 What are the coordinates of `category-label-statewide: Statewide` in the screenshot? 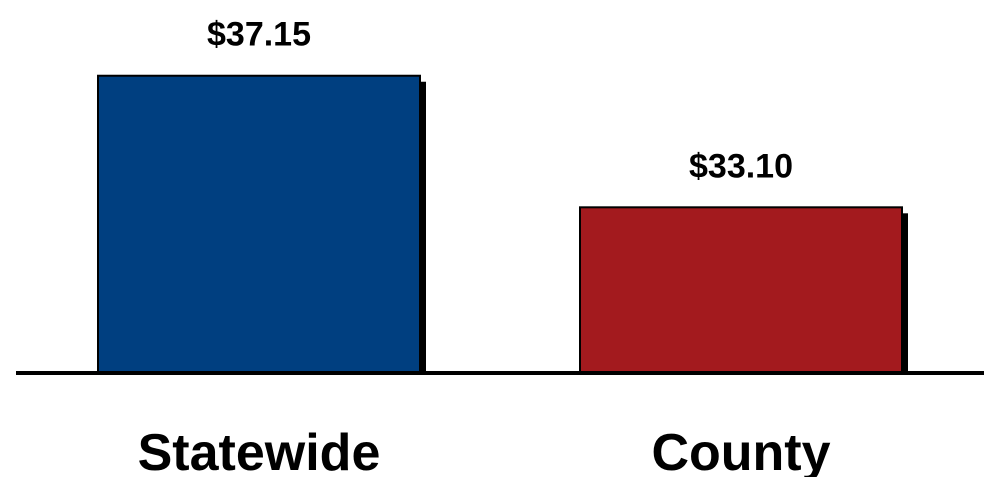 It's located at (259, 450).